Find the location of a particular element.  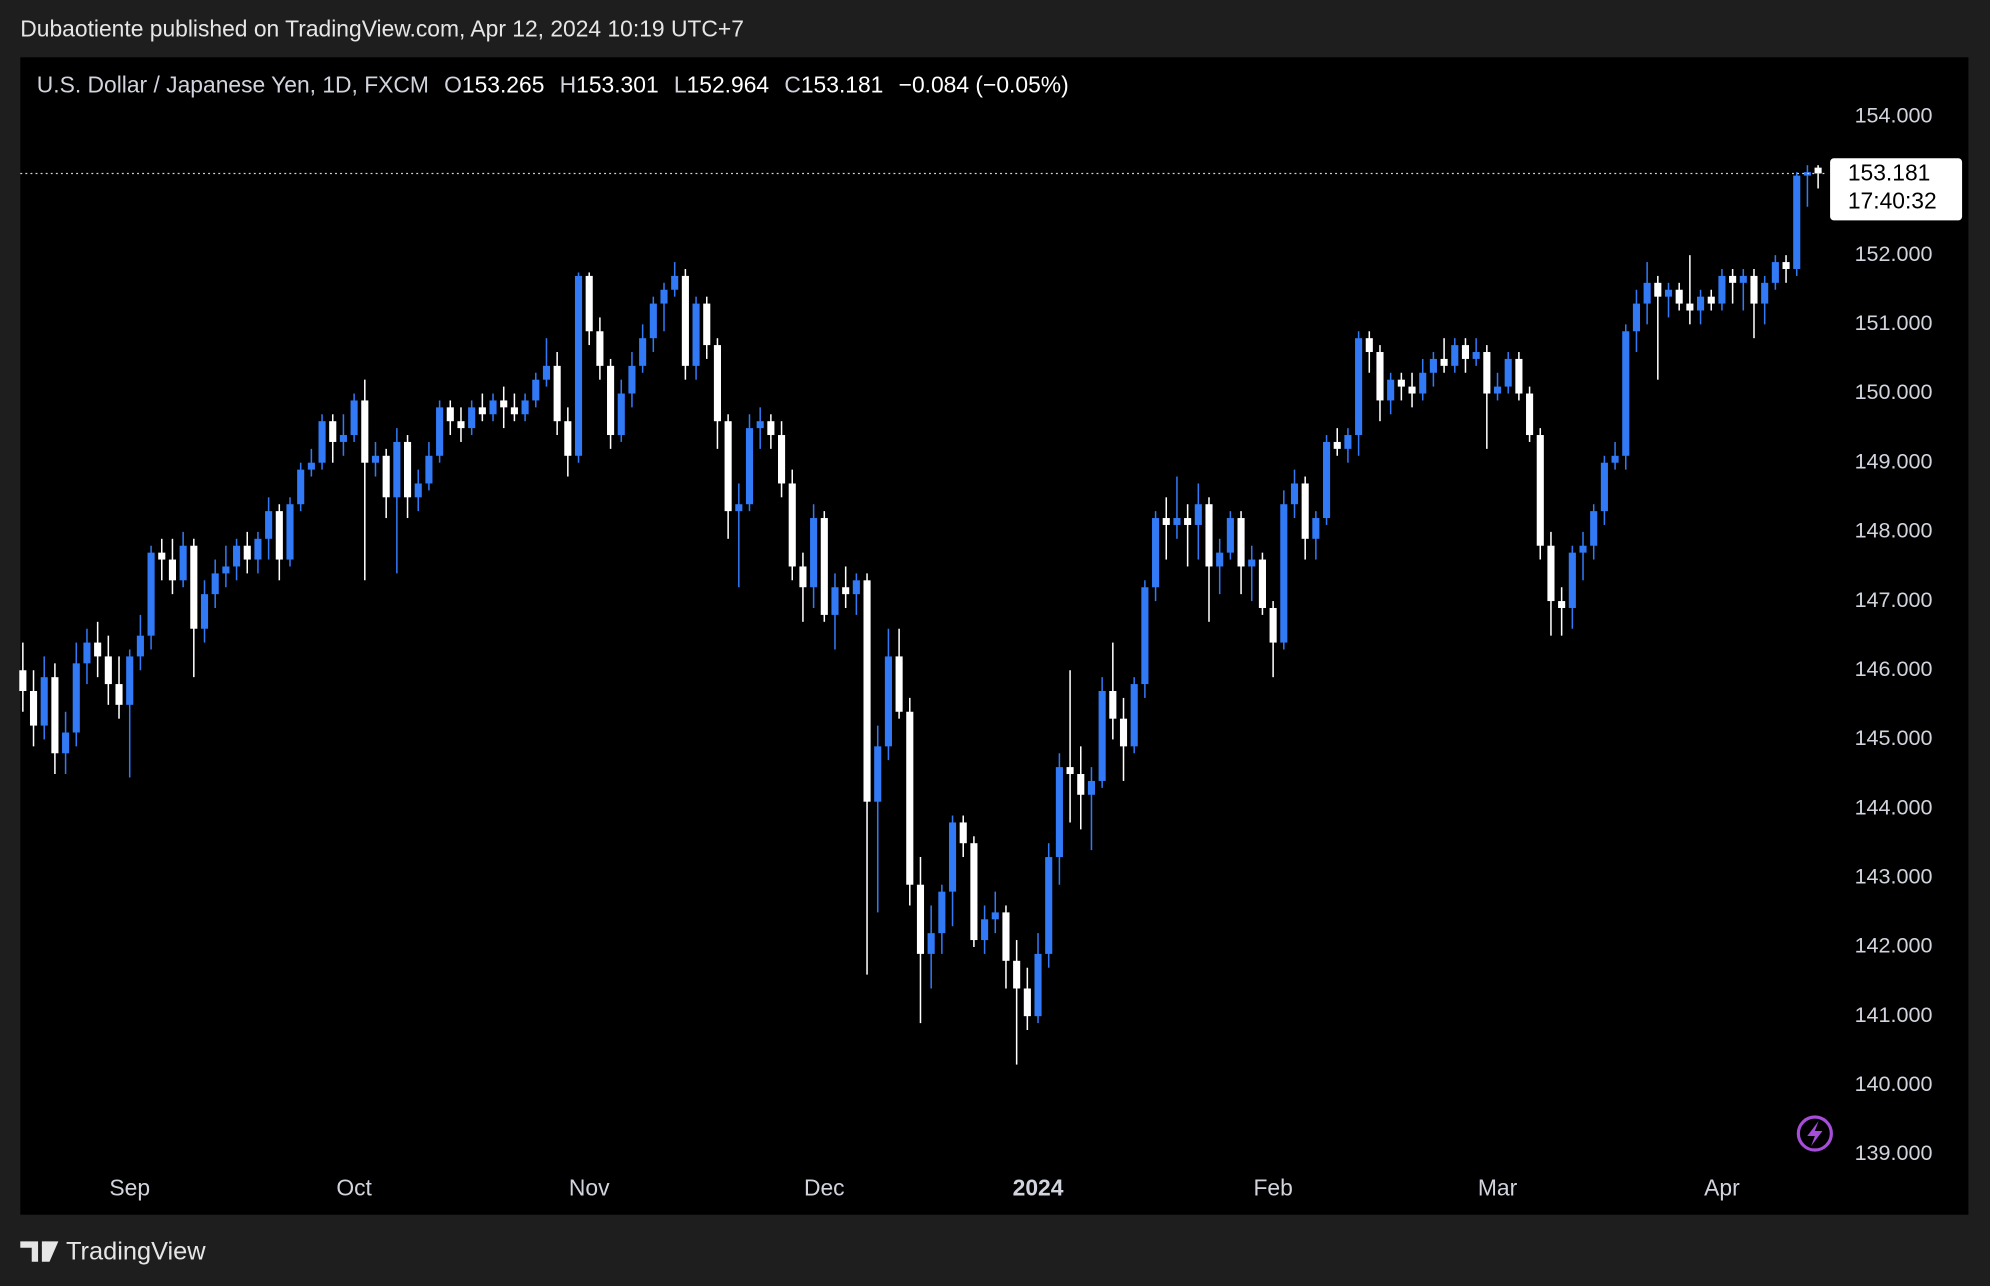

y-tick-label: 139.000 is located at coordinates (1894, 1152).